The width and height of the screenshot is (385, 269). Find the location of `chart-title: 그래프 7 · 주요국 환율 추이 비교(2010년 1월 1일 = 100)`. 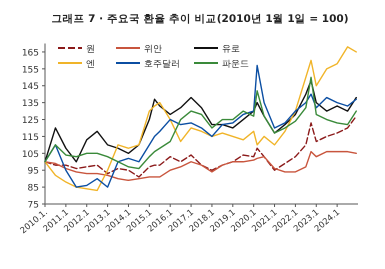

chart-title: 그래프 7 · 주요국 환율 추이 비교(2010년 1월 1일 = 100) is located at coordinates (200, 19).